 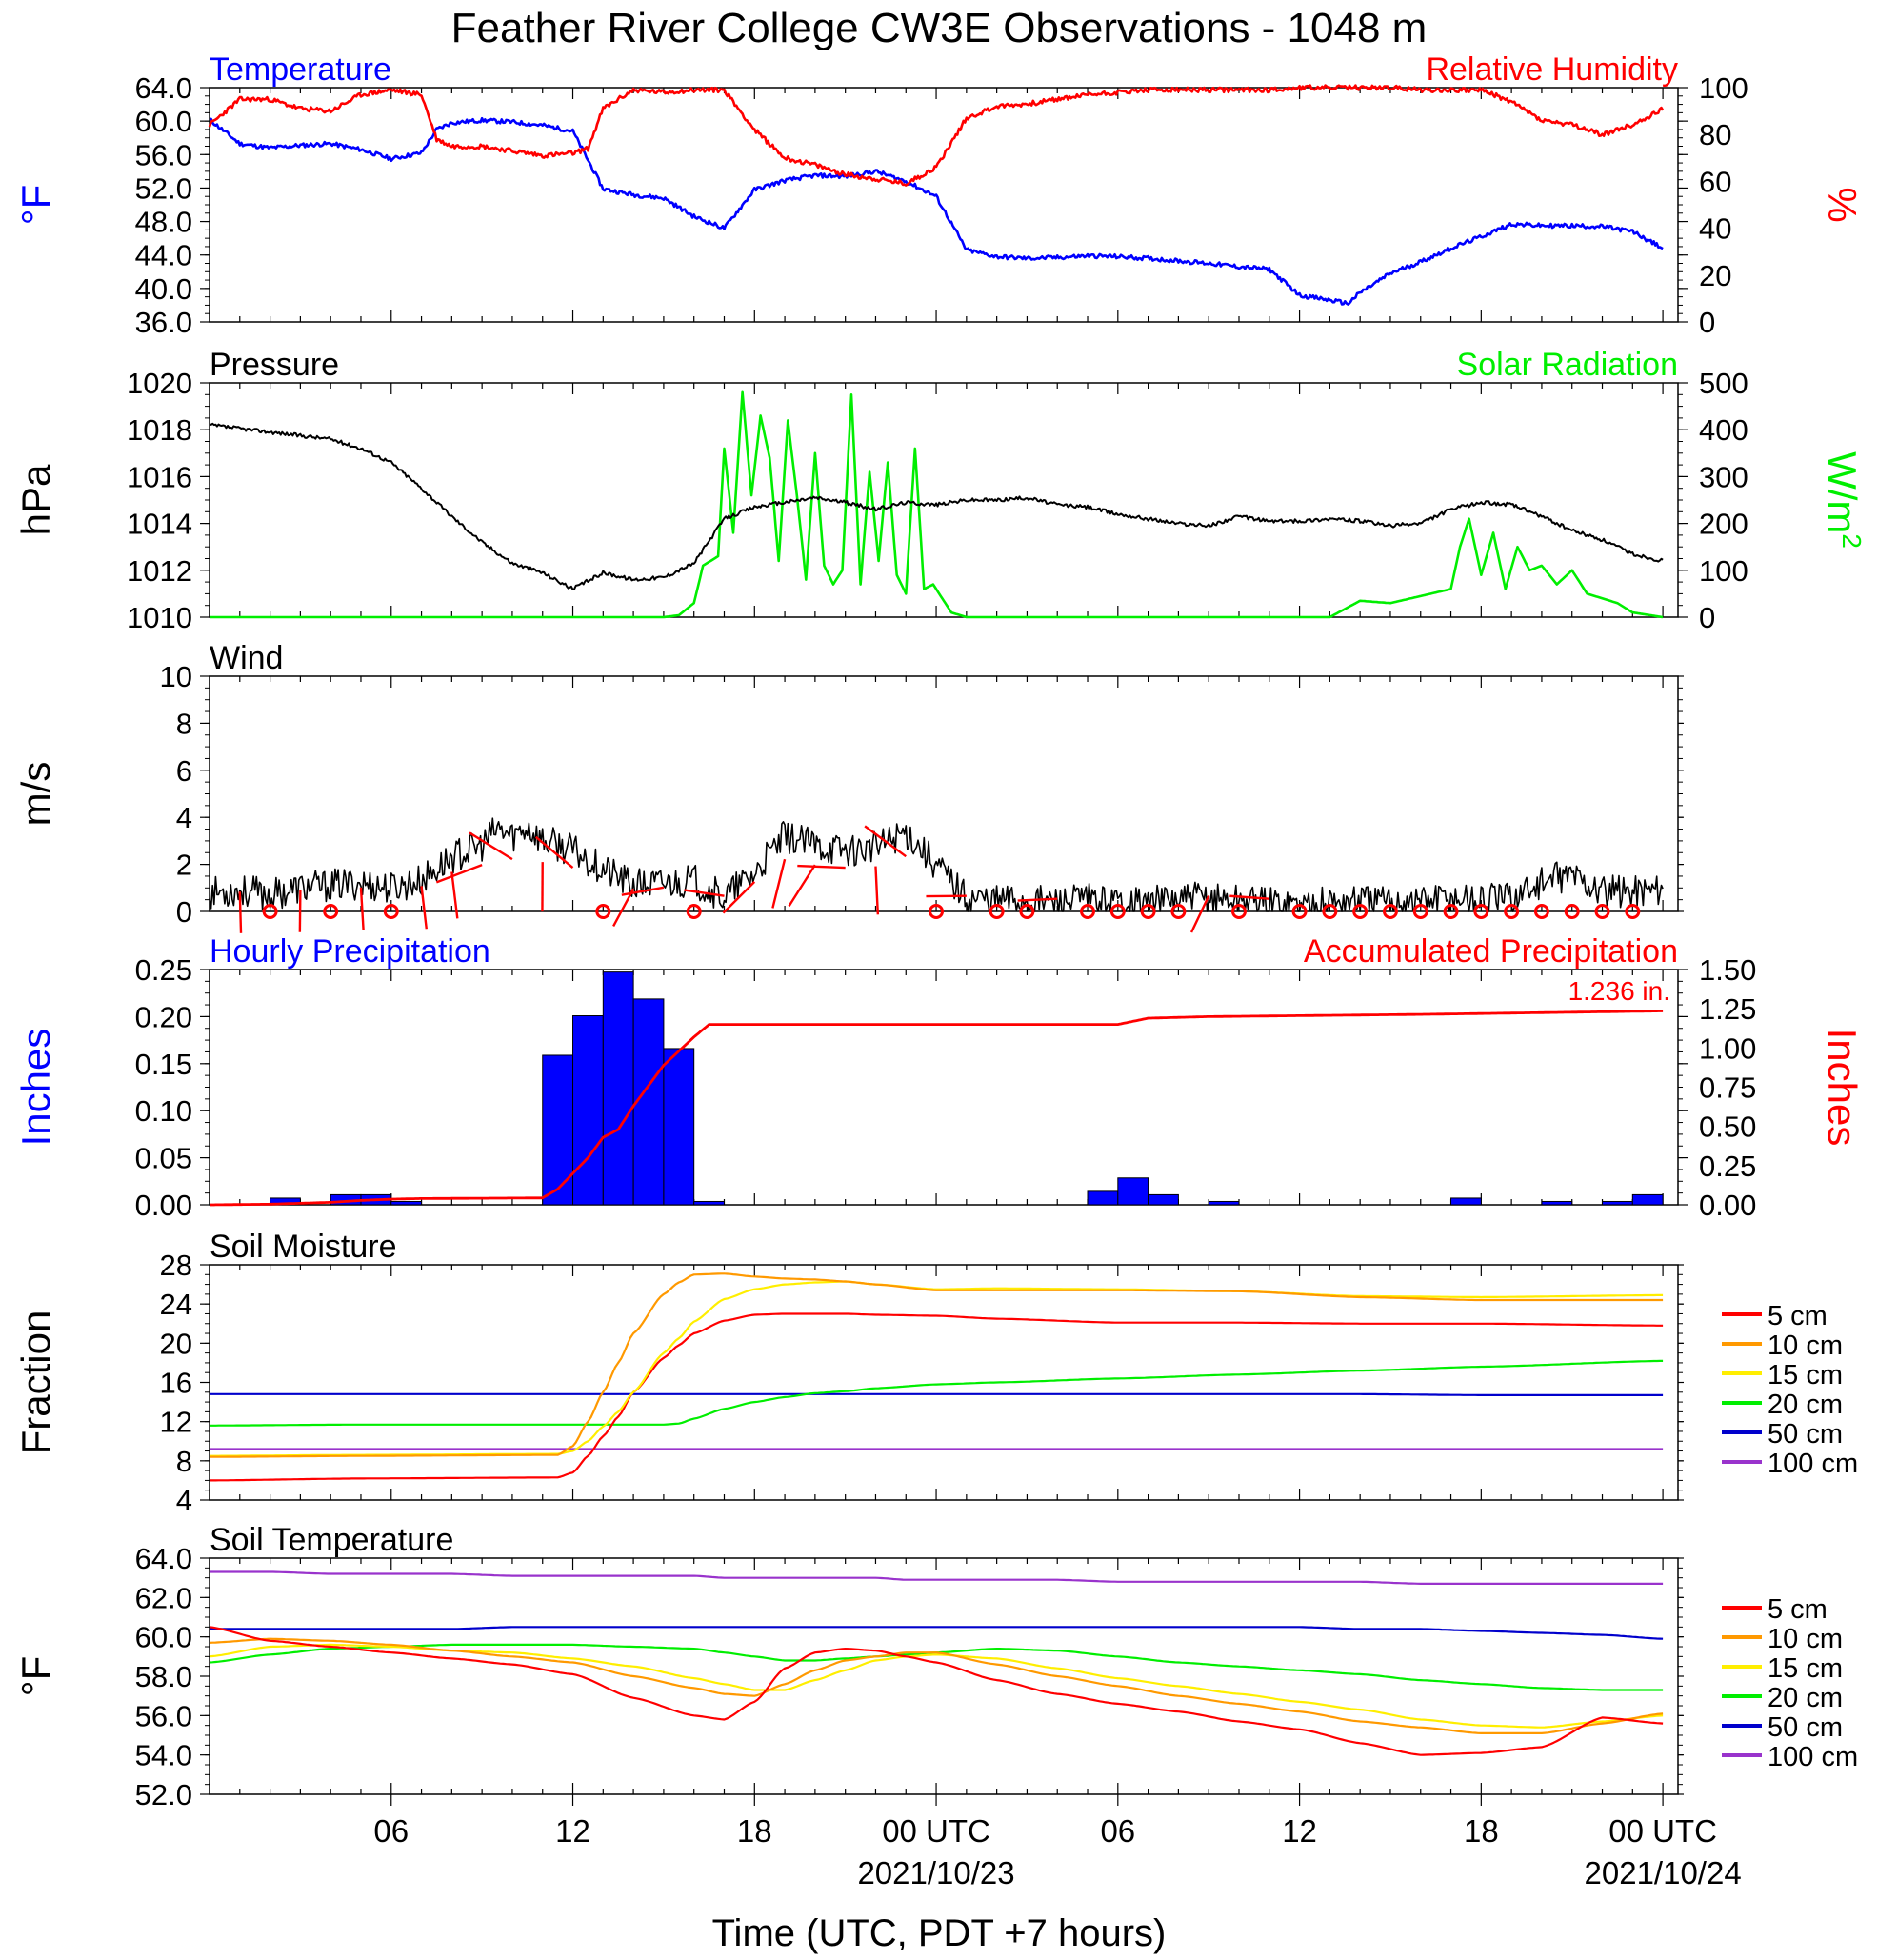 What do you see at coordinates (922, 794) in the screenshot?
I see `y-axis-left: 10 8 6 4 2 0` at bounding box center [922, 794].